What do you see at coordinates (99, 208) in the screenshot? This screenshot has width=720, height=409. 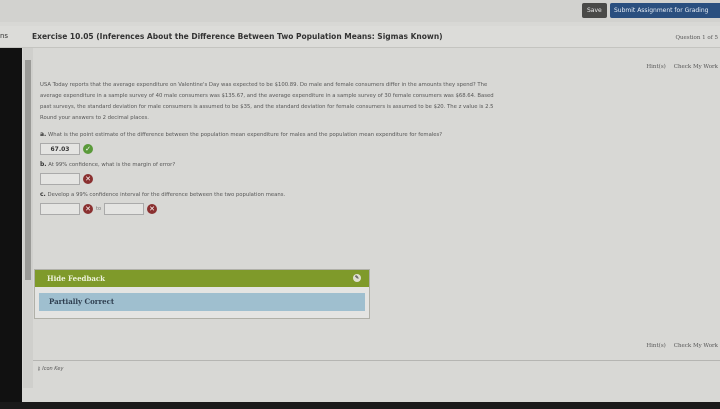 I see `to-label: to` at bounding box center [99, 208].